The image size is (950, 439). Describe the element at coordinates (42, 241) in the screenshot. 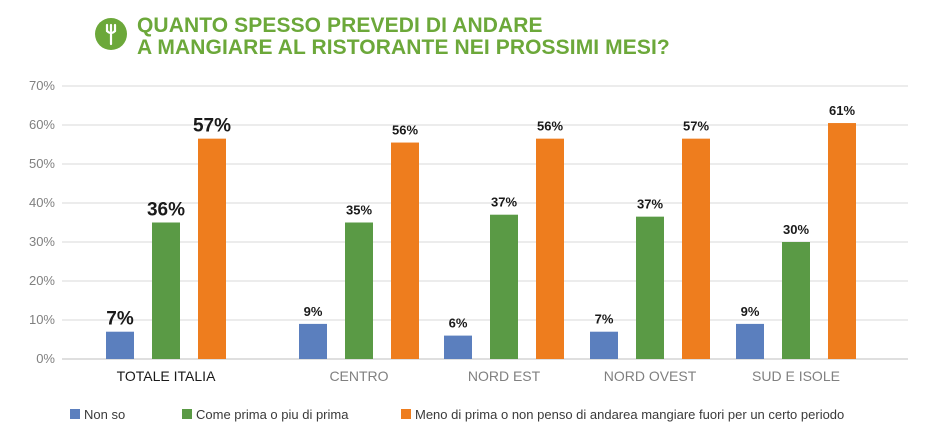

I see `y-tick-label: 30%` at that location.